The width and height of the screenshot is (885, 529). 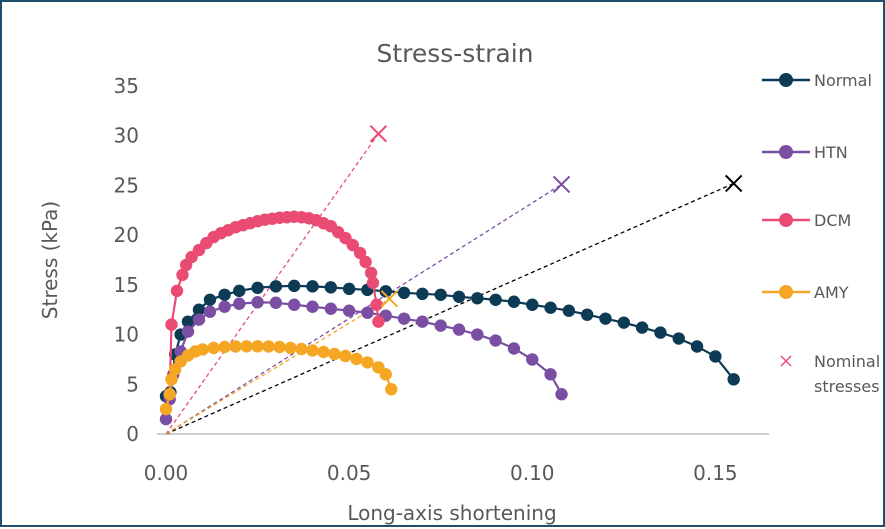 I want to click on y-axis-ticks: 0 5 10 15 20 25 30 35, so click(x=126, y=260).